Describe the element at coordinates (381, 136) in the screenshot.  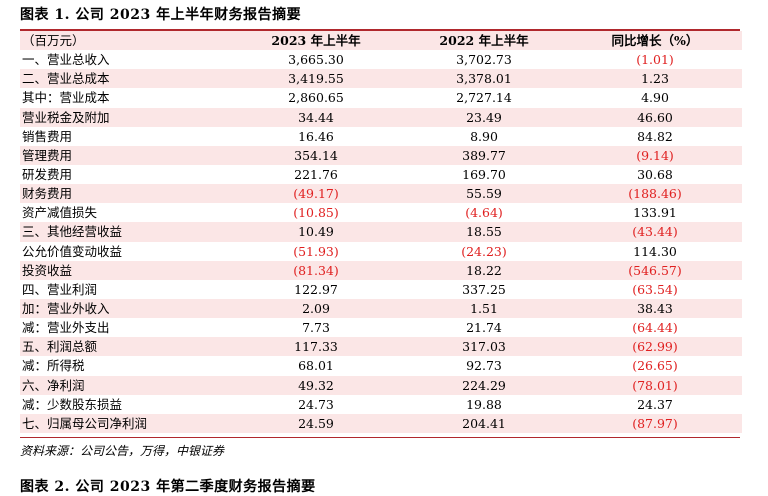
I see `table-row: 销售费用 16.46 8.90 84.82` at that location.